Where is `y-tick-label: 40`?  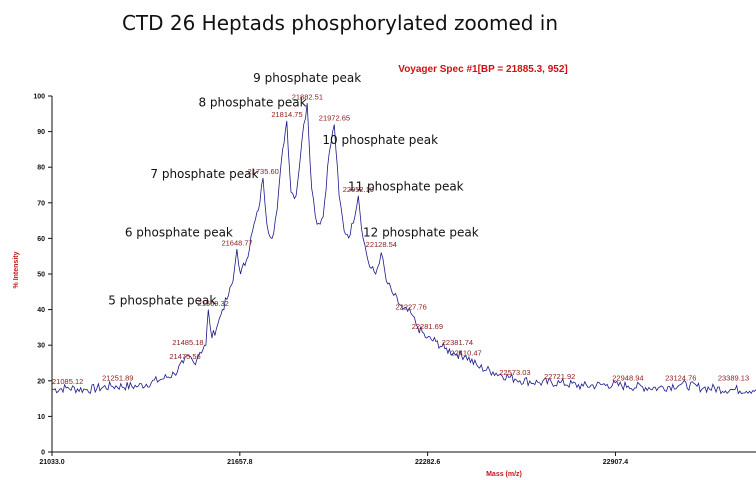 y-tick-label: 40 is located at coordinates (41, 310).